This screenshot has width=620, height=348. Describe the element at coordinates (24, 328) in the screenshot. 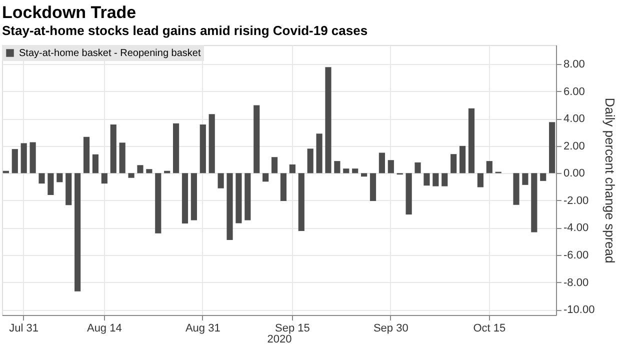

I see `x-tick-label: Jul 31` at that location.